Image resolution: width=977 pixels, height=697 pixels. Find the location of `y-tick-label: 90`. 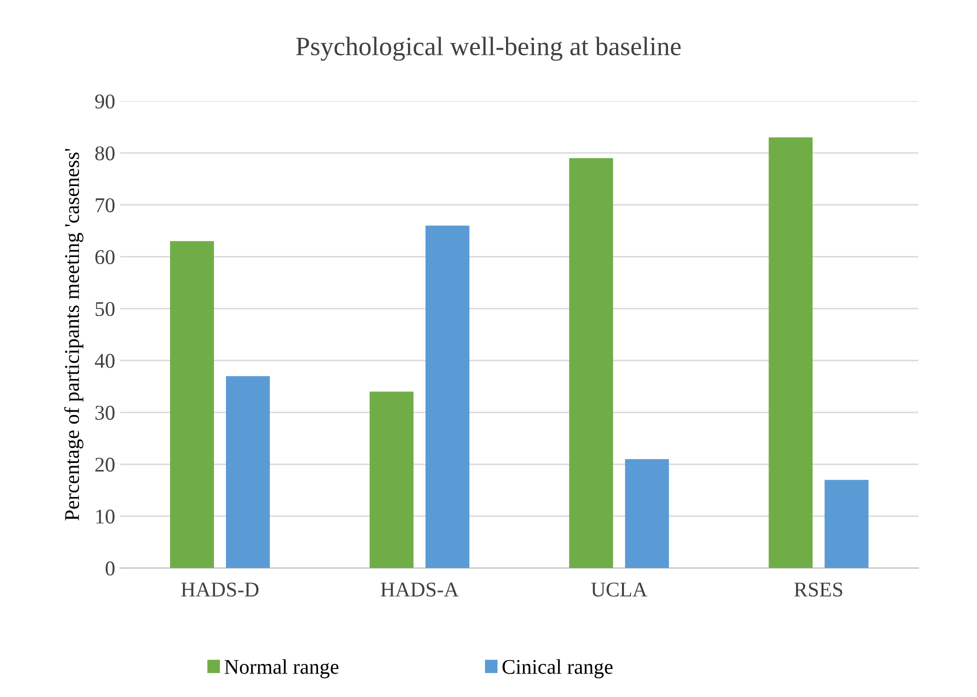

y-tick-label: 90 is located at coordinates (105, 101).